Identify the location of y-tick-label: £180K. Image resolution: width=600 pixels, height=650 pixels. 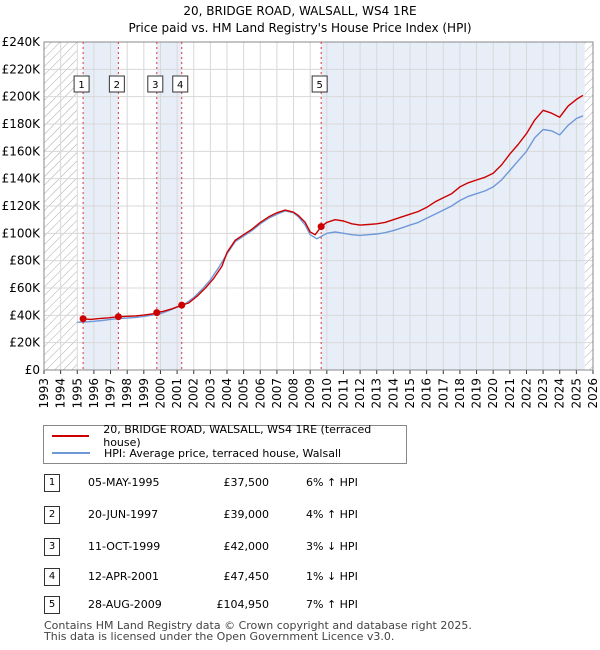
(22, 124).